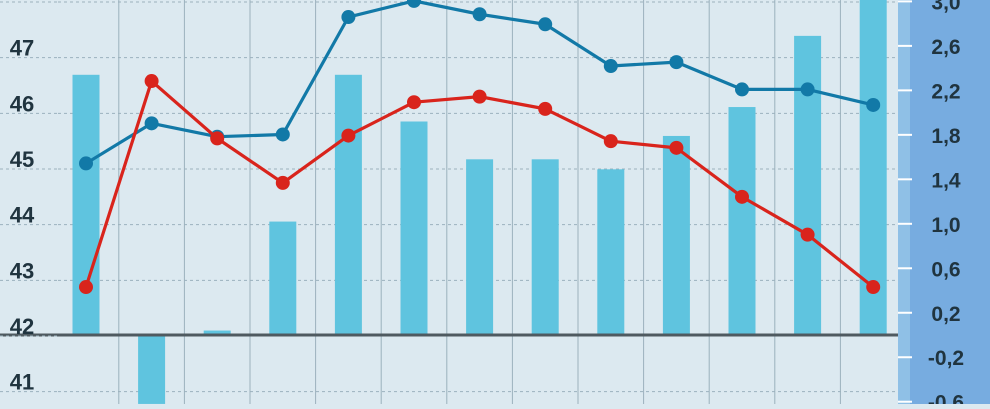  I want to click on right-tick-label: -0,2, so click(946, 358).